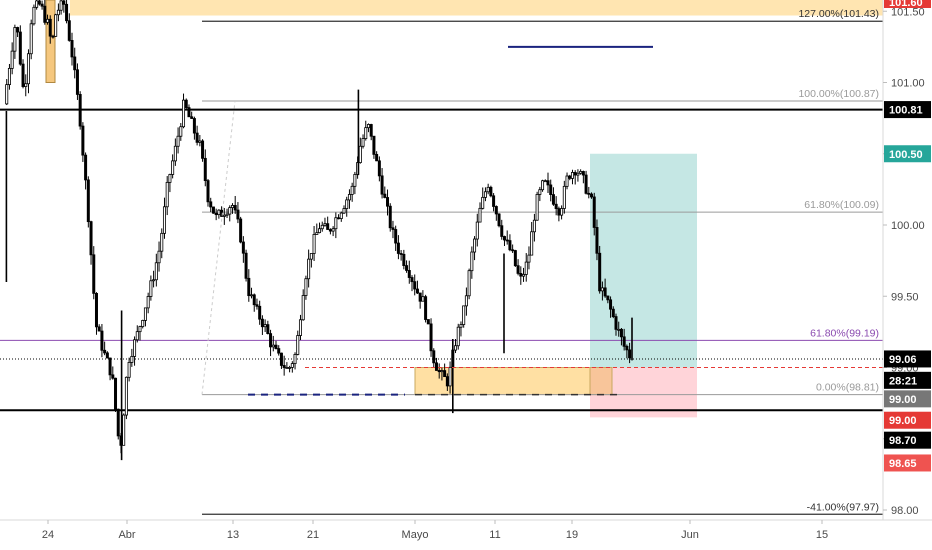 The width and height of the screenshot is (932, 550). I want to click on fib-level-label: 127.00%(101.43), so click(838, 14).